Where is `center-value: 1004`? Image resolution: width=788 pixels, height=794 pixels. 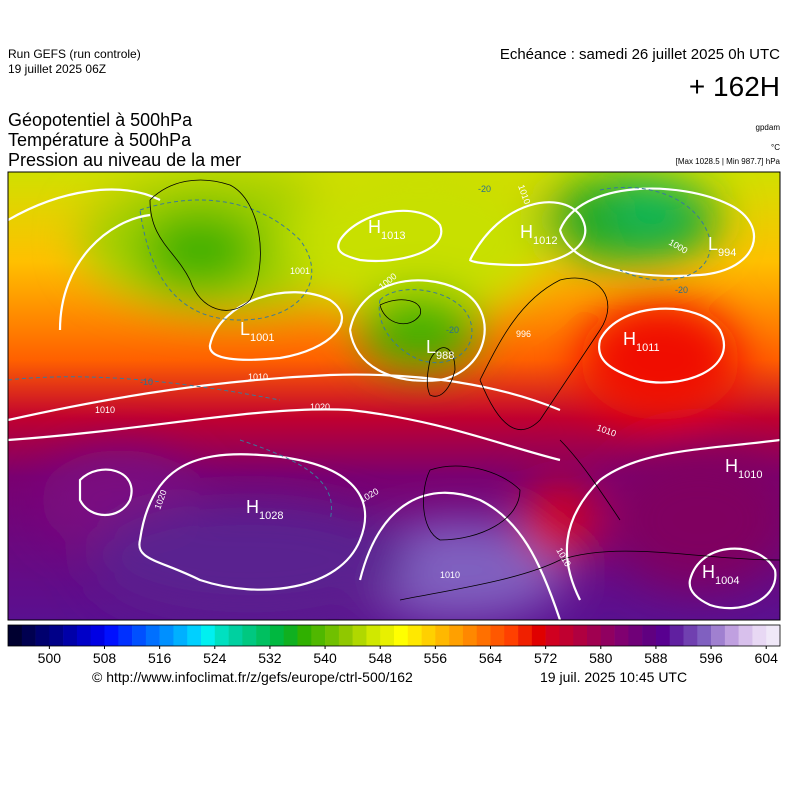 center-value: 1004 is located at coordinates (727, 581).